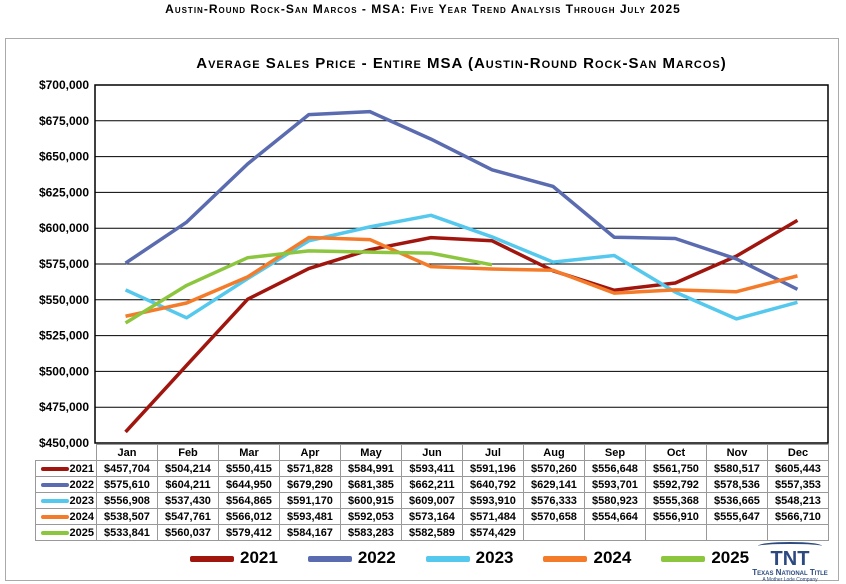 The height and width of the screenshot is (584, 846). I want to click on month-header: Jun, so click(432, 452).